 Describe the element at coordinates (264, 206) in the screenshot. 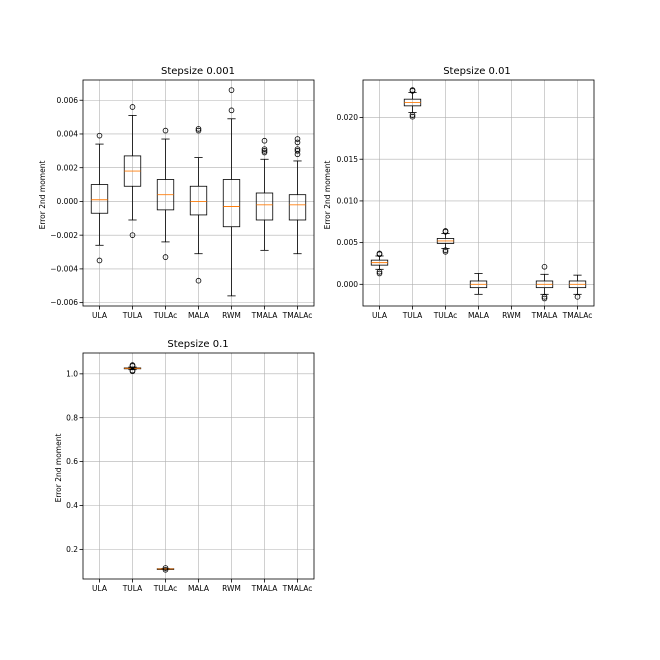

I see `box-tmala` at that location.